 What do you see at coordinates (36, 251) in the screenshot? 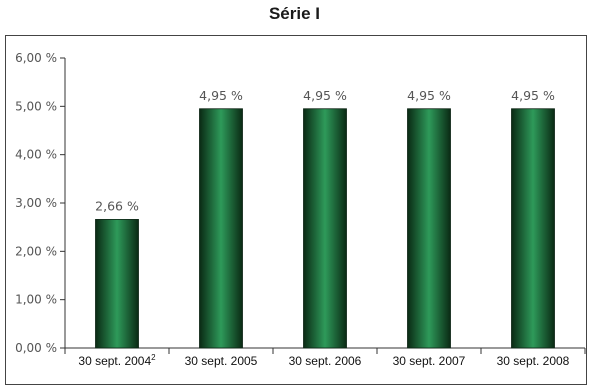
I see `y-tick-label: 2,00 %` at bounding box center [36, 251].